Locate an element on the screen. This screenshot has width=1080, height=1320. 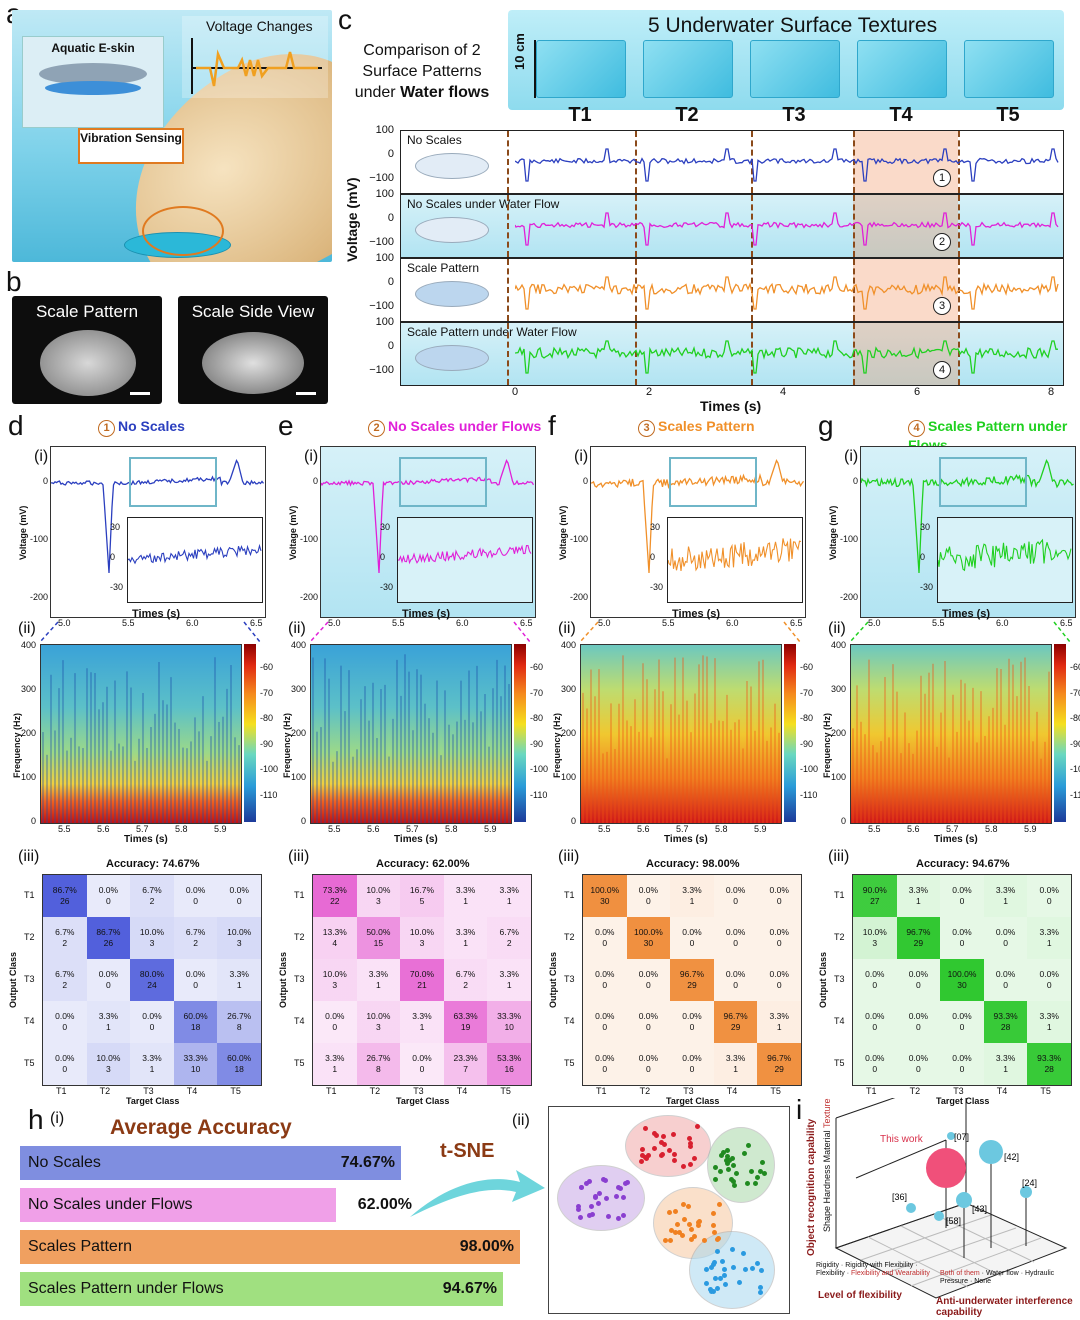
texture-swatch-t3 is located at coordinates (795, 69).